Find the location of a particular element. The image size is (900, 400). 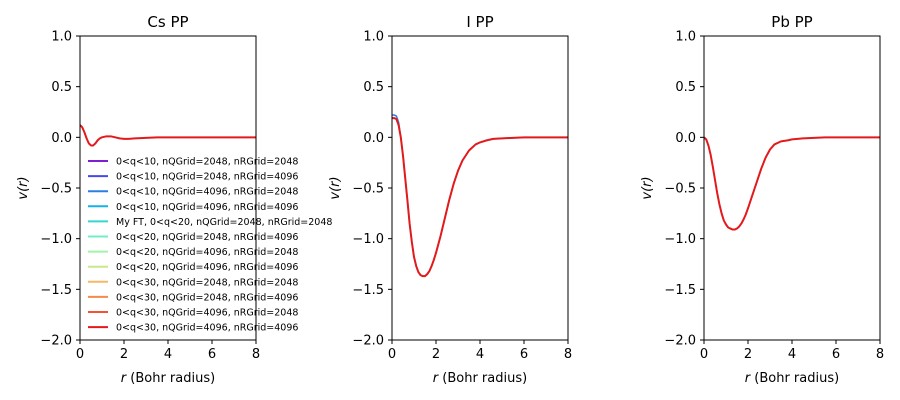

chart-title: Cs PP is located at coordinates (167, 22).